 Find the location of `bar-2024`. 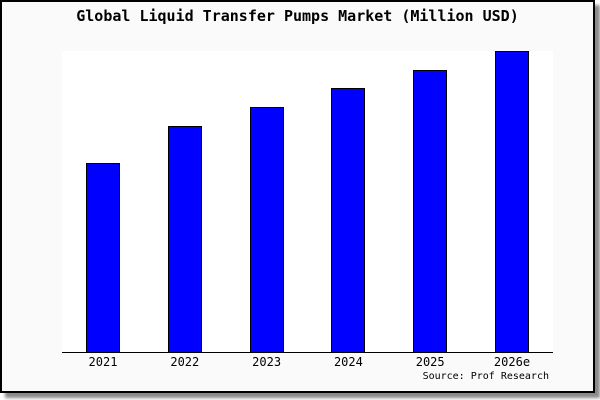

bar-2024 is located at coordinates (348, 220).